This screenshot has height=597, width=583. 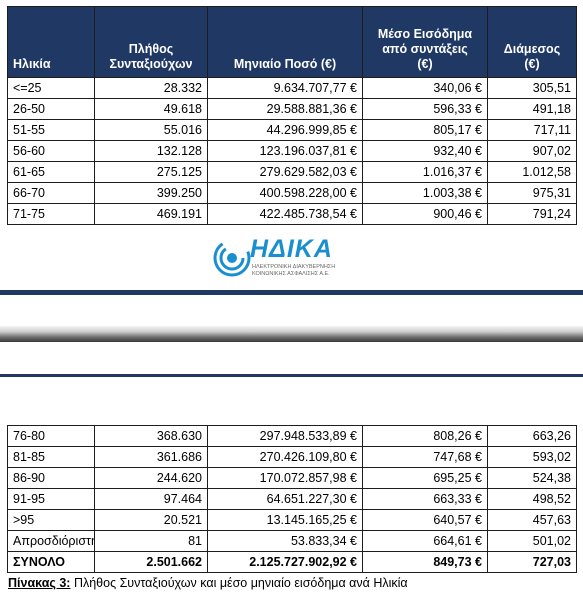 I want to click on cell-monthly: 270.426.109,80 €, so click(x=285, y=457).